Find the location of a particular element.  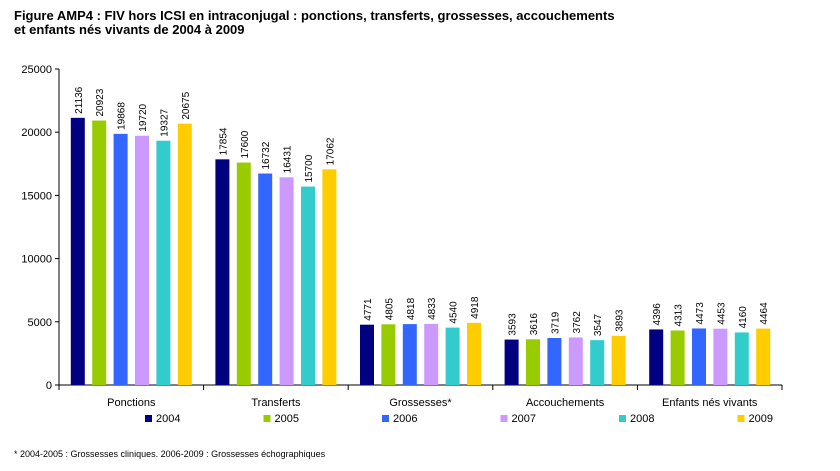

data-label: 16732 is located at coordinates (266, 155).